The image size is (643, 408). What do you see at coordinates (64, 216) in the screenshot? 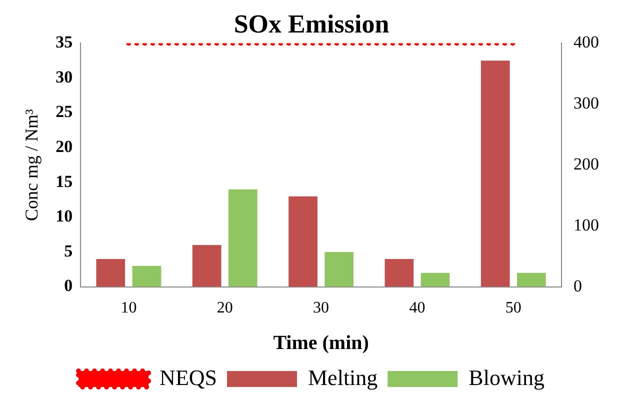
I see `y-tick-label: 10` at bounding box center [64, 216].